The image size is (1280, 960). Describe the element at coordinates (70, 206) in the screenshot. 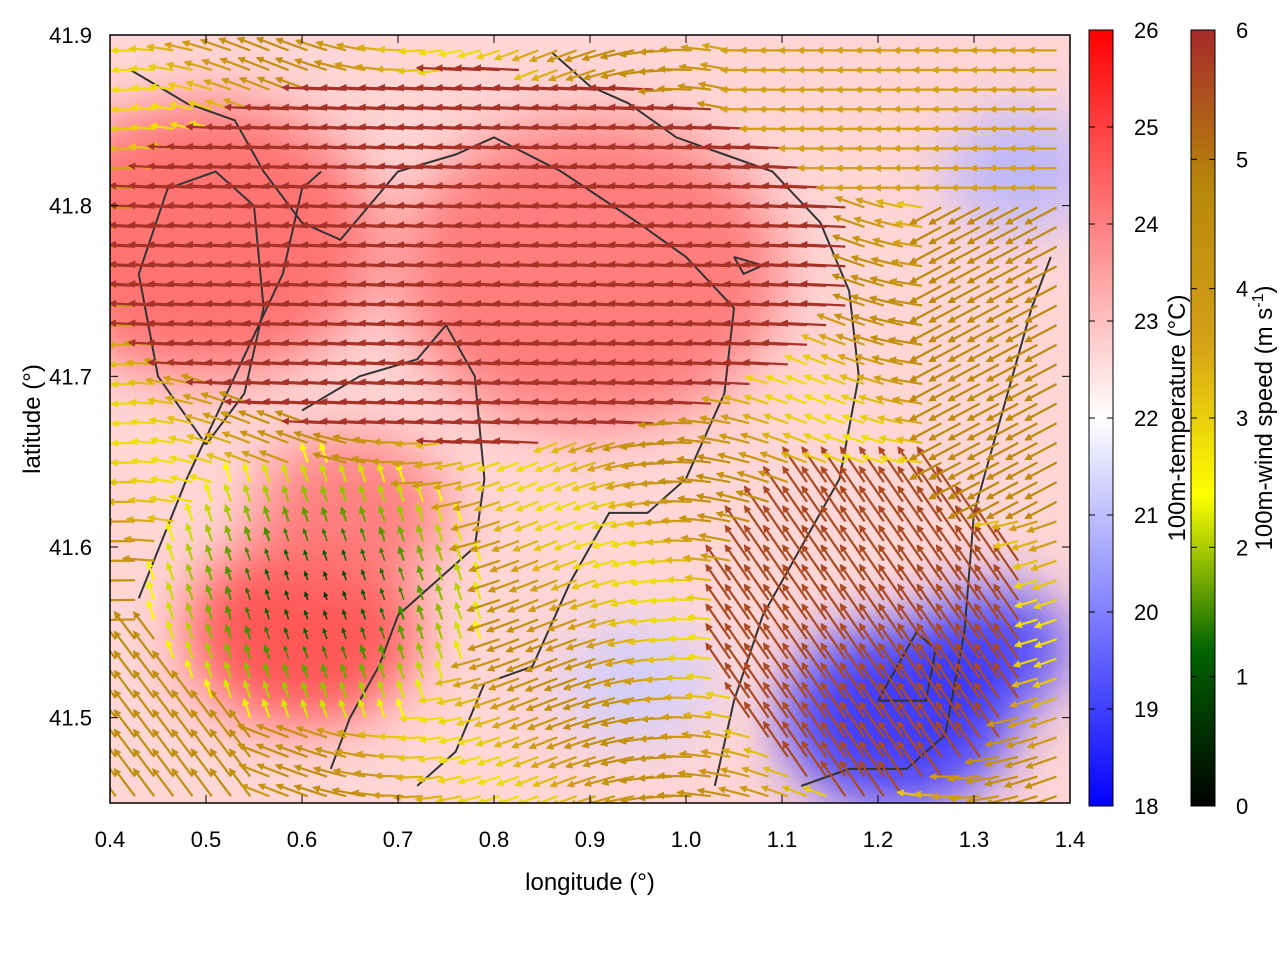

I see `y-tick-label: 41.8` at that location.